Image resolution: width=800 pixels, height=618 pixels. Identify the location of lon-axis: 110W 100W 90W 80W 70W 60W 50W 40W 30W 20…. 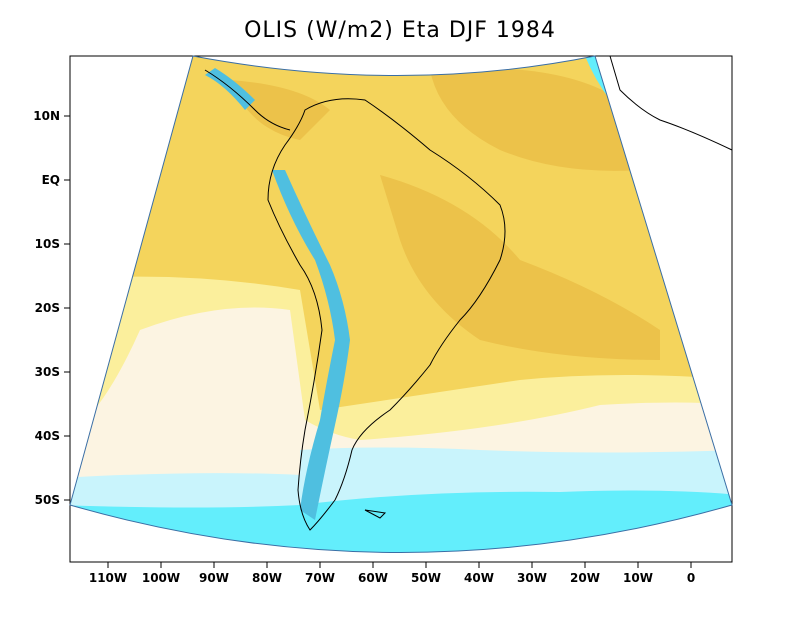
(392, 573).